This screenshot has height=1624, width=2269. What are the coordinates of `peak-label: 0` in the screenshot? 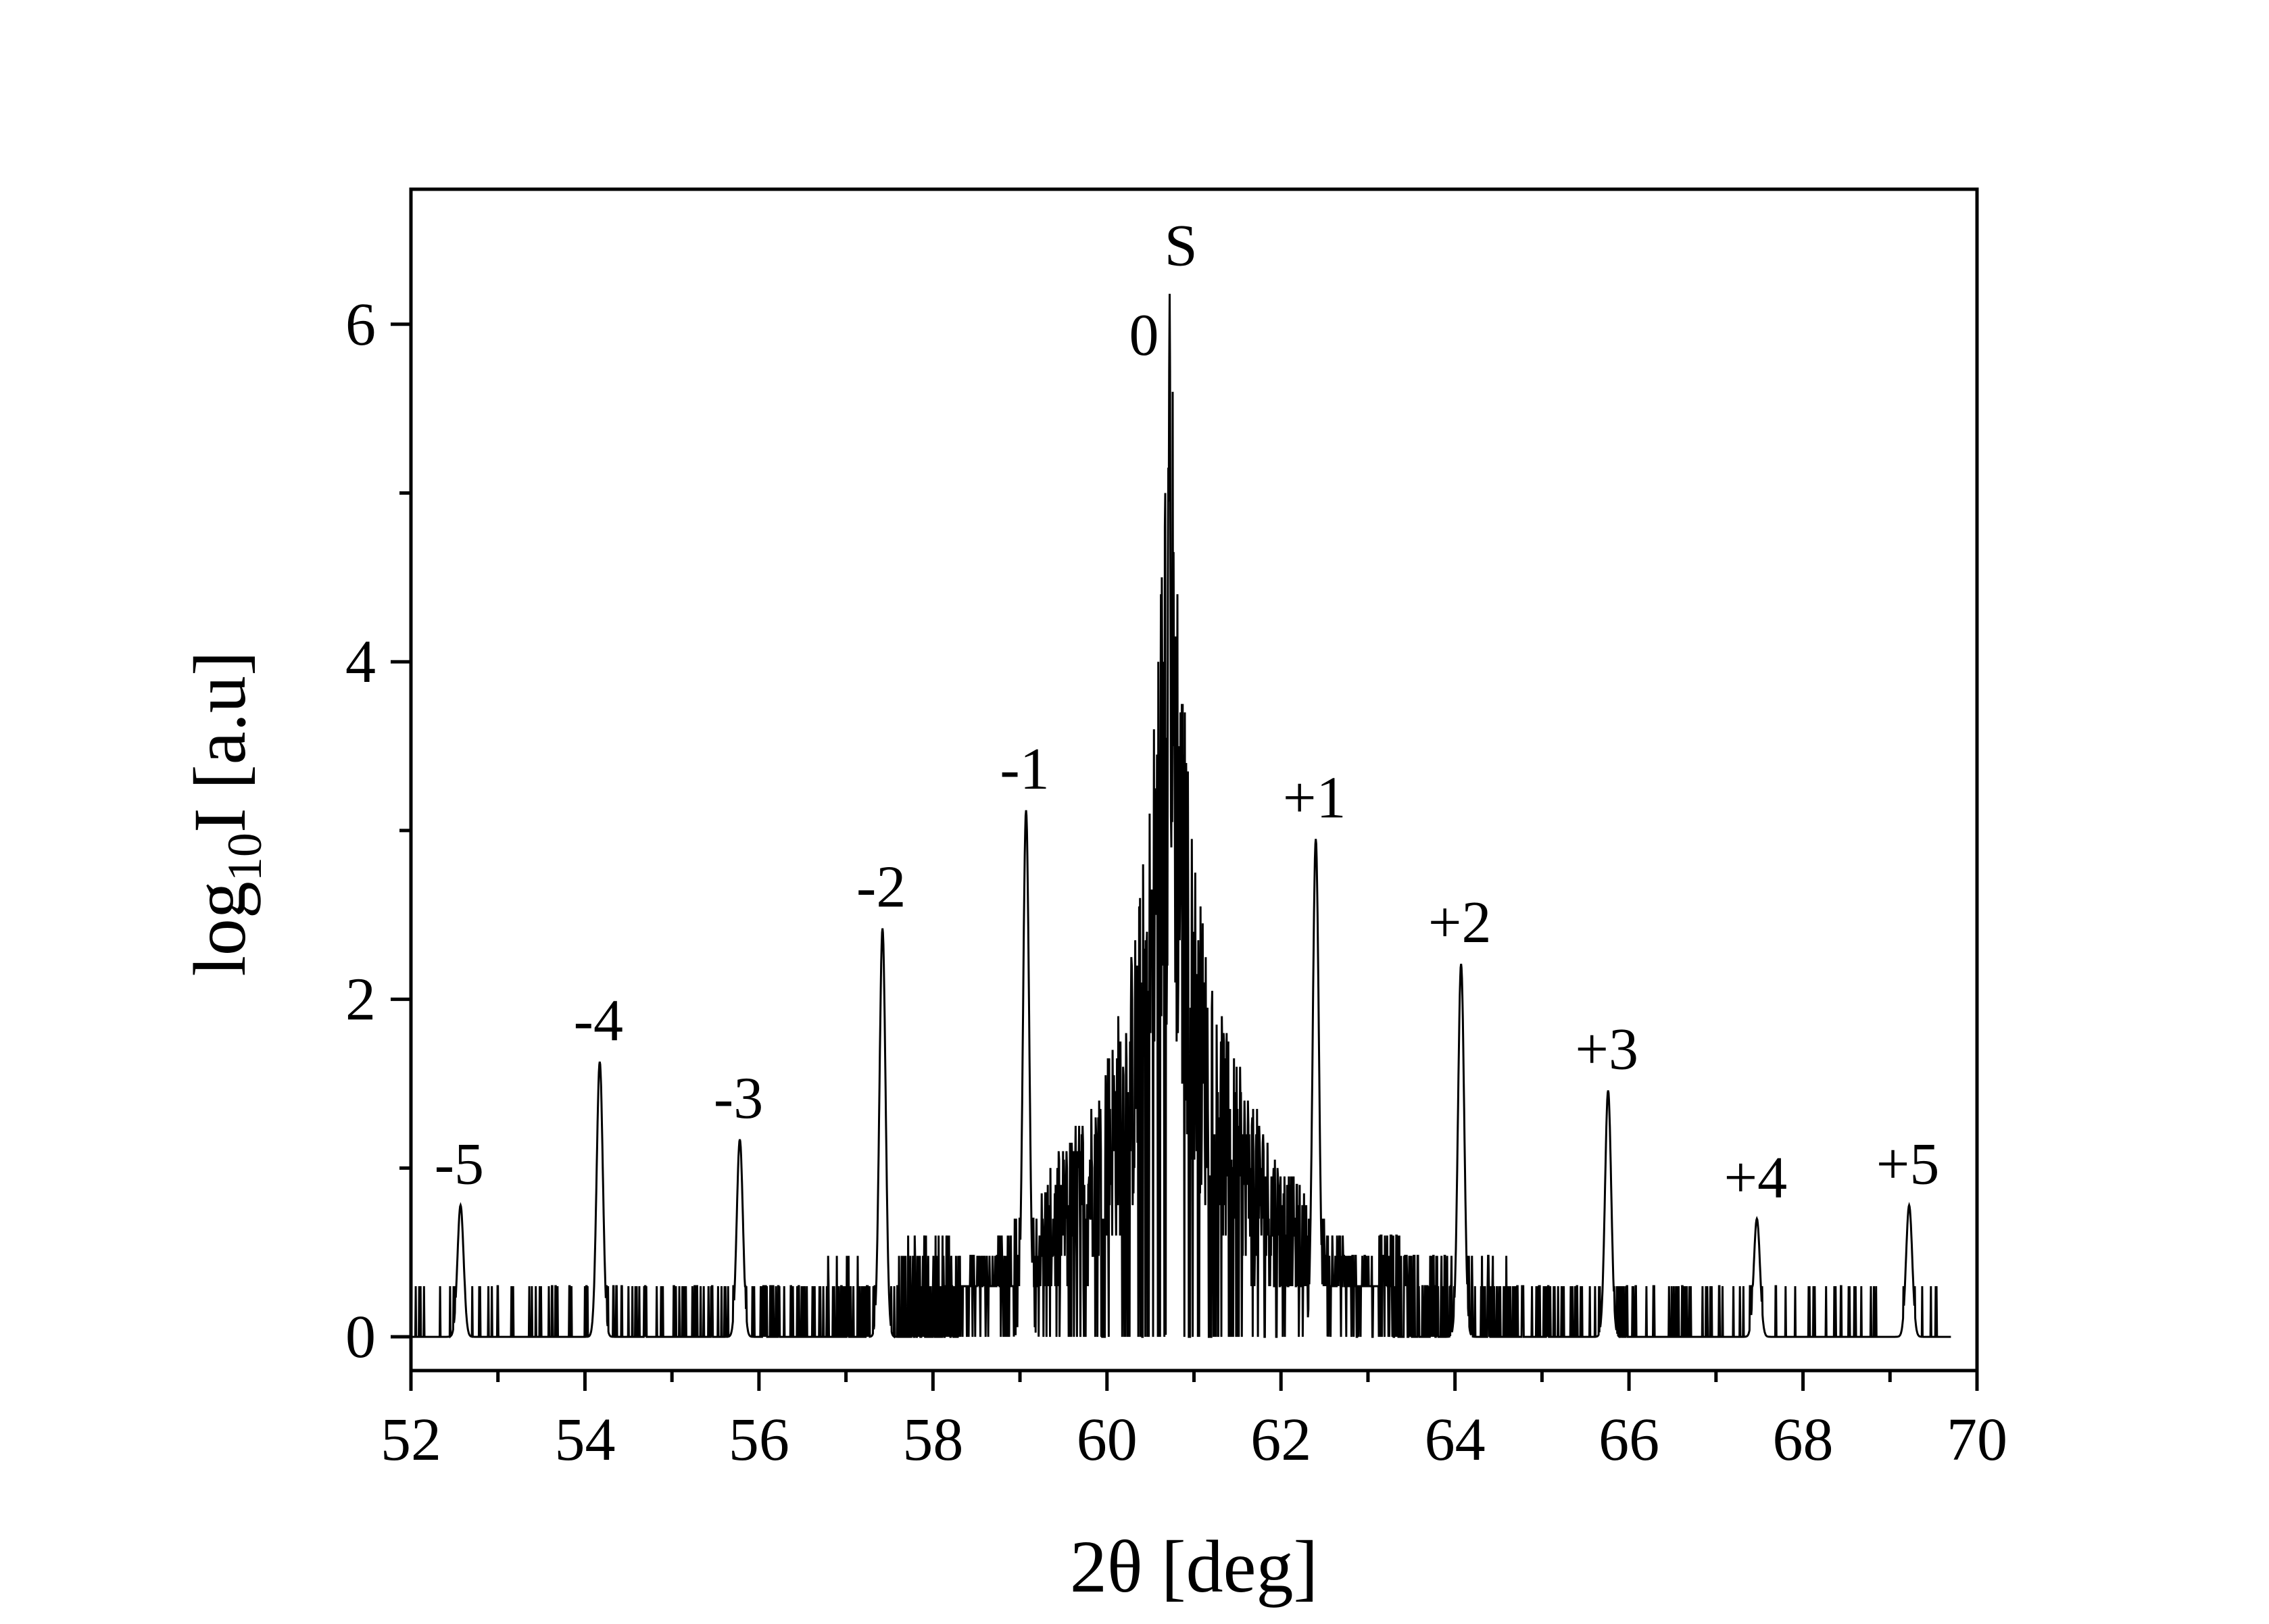 It's located at (1143, 335).